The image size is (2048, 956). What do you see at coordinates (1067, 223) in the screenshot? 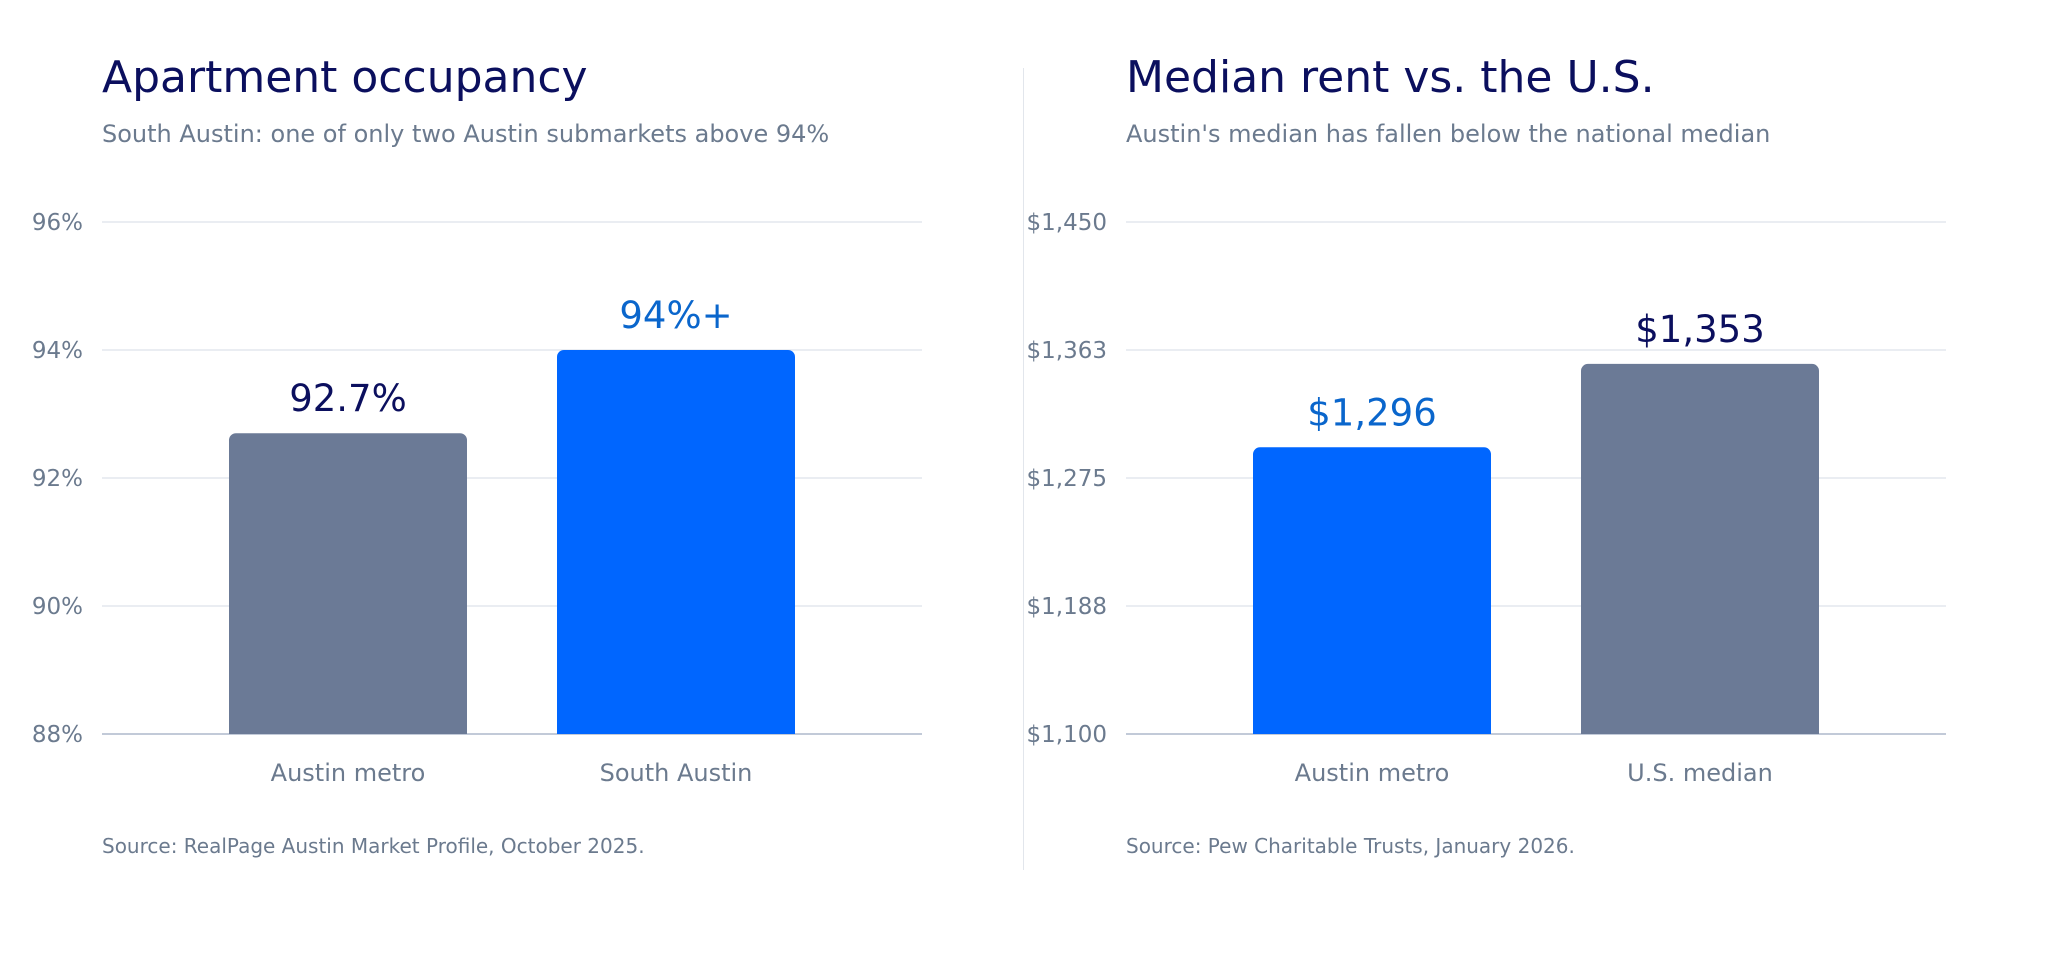
I see `y-tick-label: $1,450` at bounding box center [1067, 223].